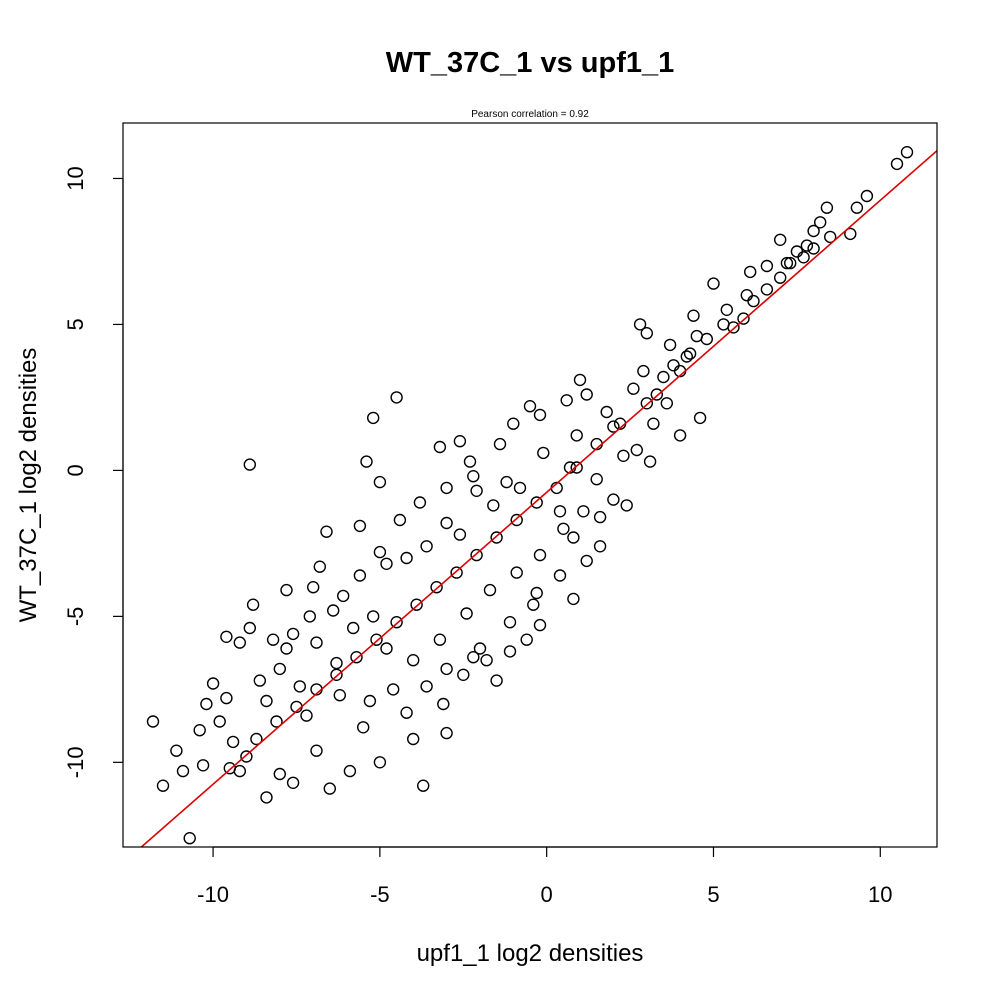 The height and width of the screenshot is (1000, 1000). I want to click on y-tick-label: 5, so click(75, 324).